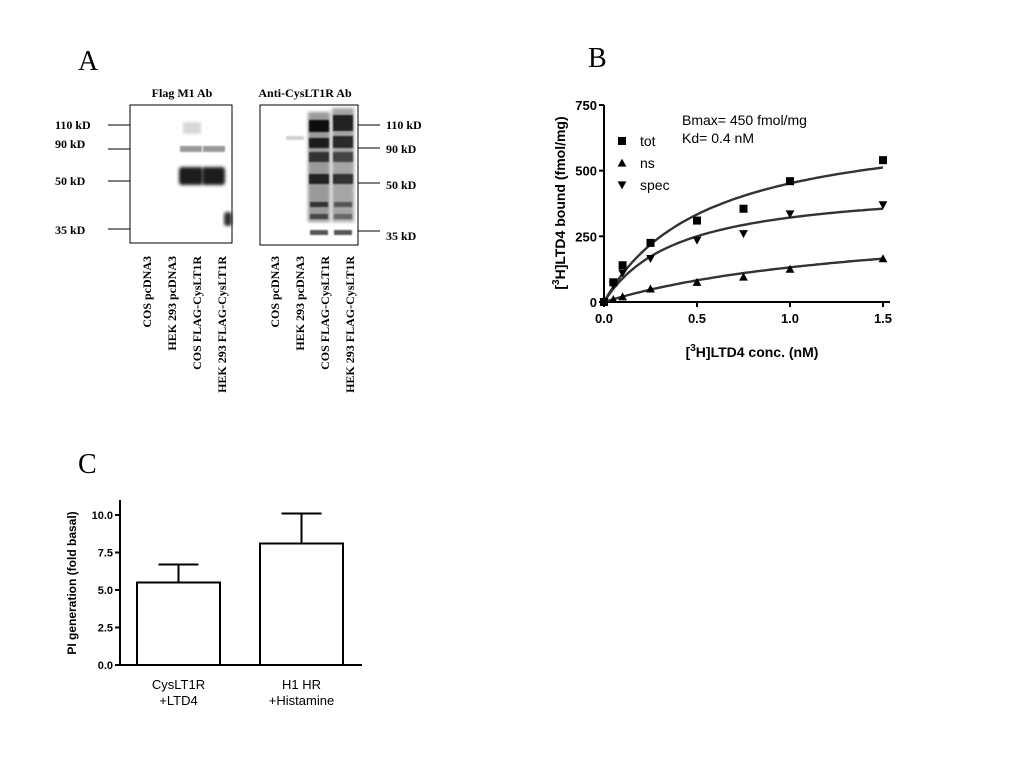  I want to click on x-tick-label: 0.0, so click(604, 318).